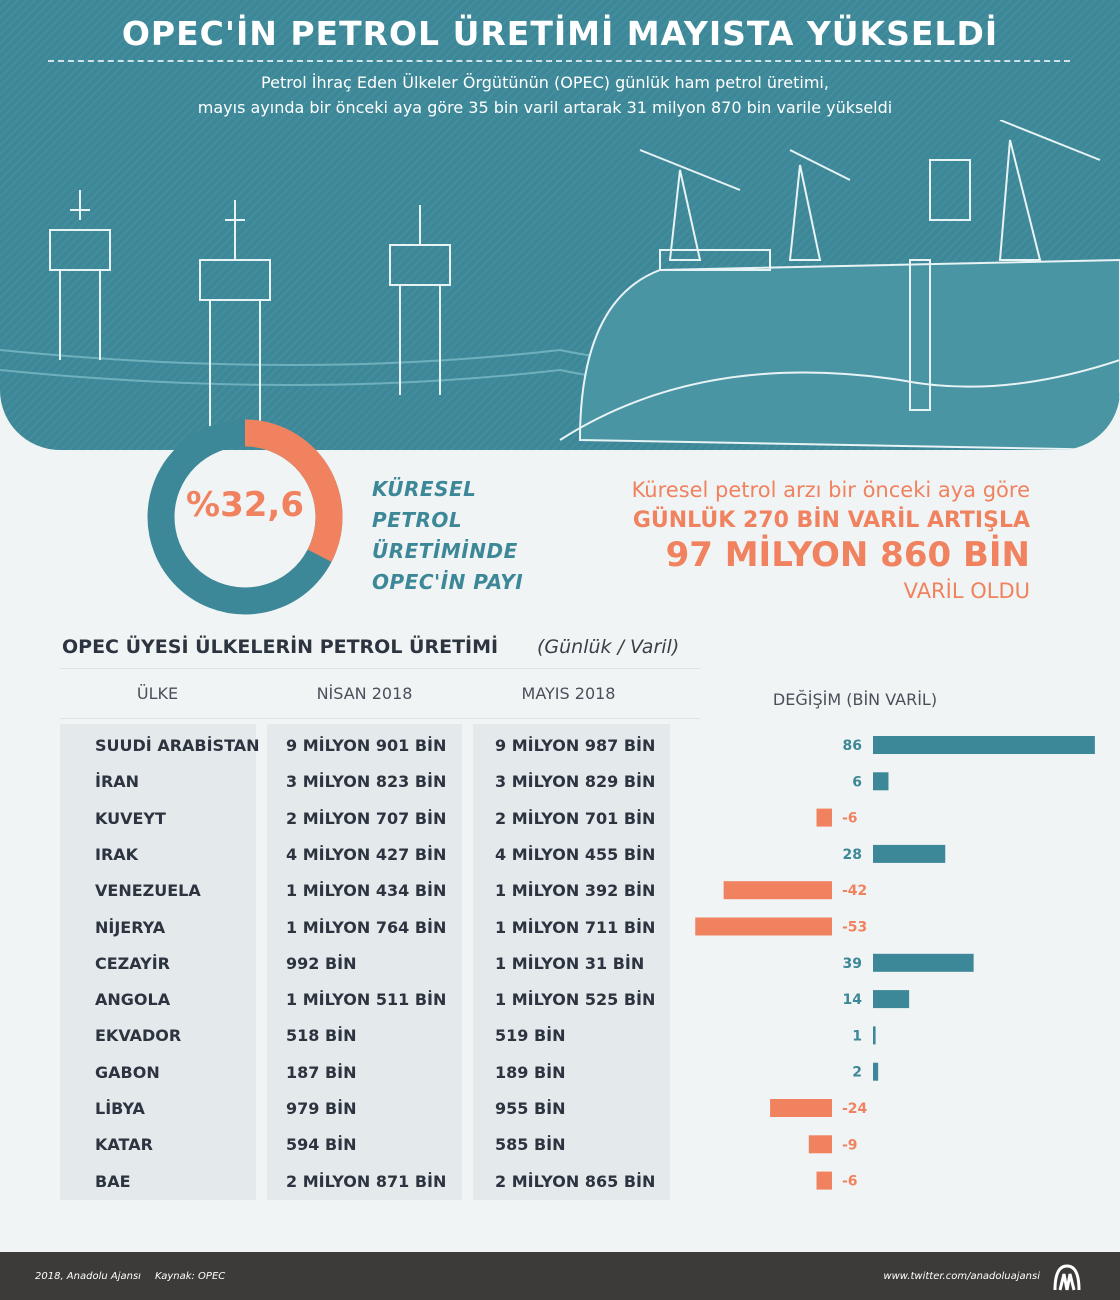 This screenshot has height=1300, width=1120. What do you see at coordinates (530, 1145) in the screenshot?
I see `cell-may: 585 BİN` at bounding box center [530, 1145].